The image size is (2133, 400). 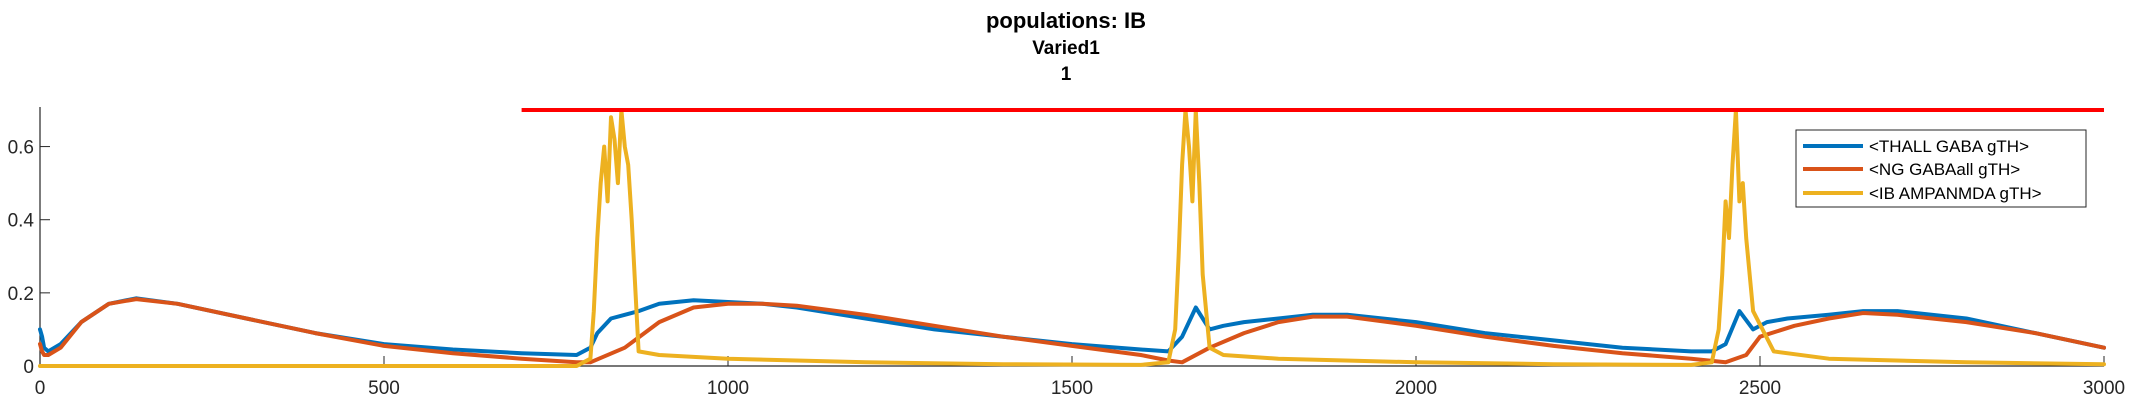 What do you see at coordinates (1944, 169) in the screenshot?
I see `legend-label-ng: <NG GABAall gTH>` at bounding box center [1944, 169].